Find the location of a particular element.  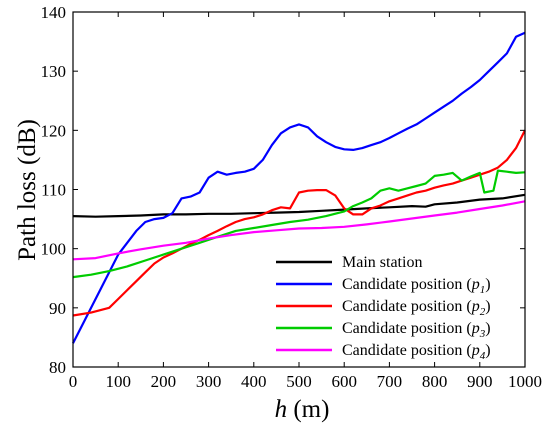

y-tick-label: 120 is located at coordinates (54, 130).